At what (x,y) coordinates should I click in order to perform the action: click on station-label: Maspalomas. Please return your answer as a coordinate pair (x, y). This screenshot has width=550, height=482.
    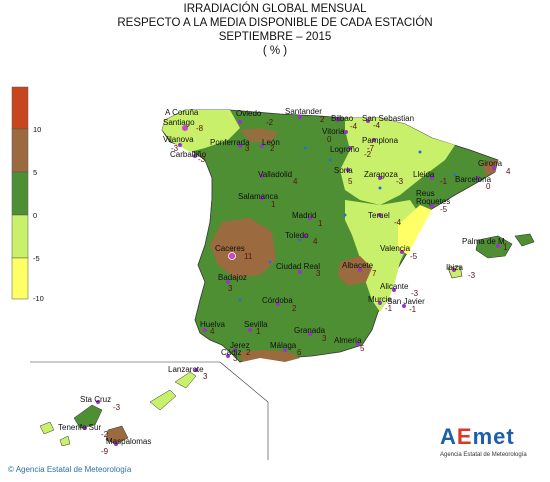
    Looking at the image, I should click on (128, 441).